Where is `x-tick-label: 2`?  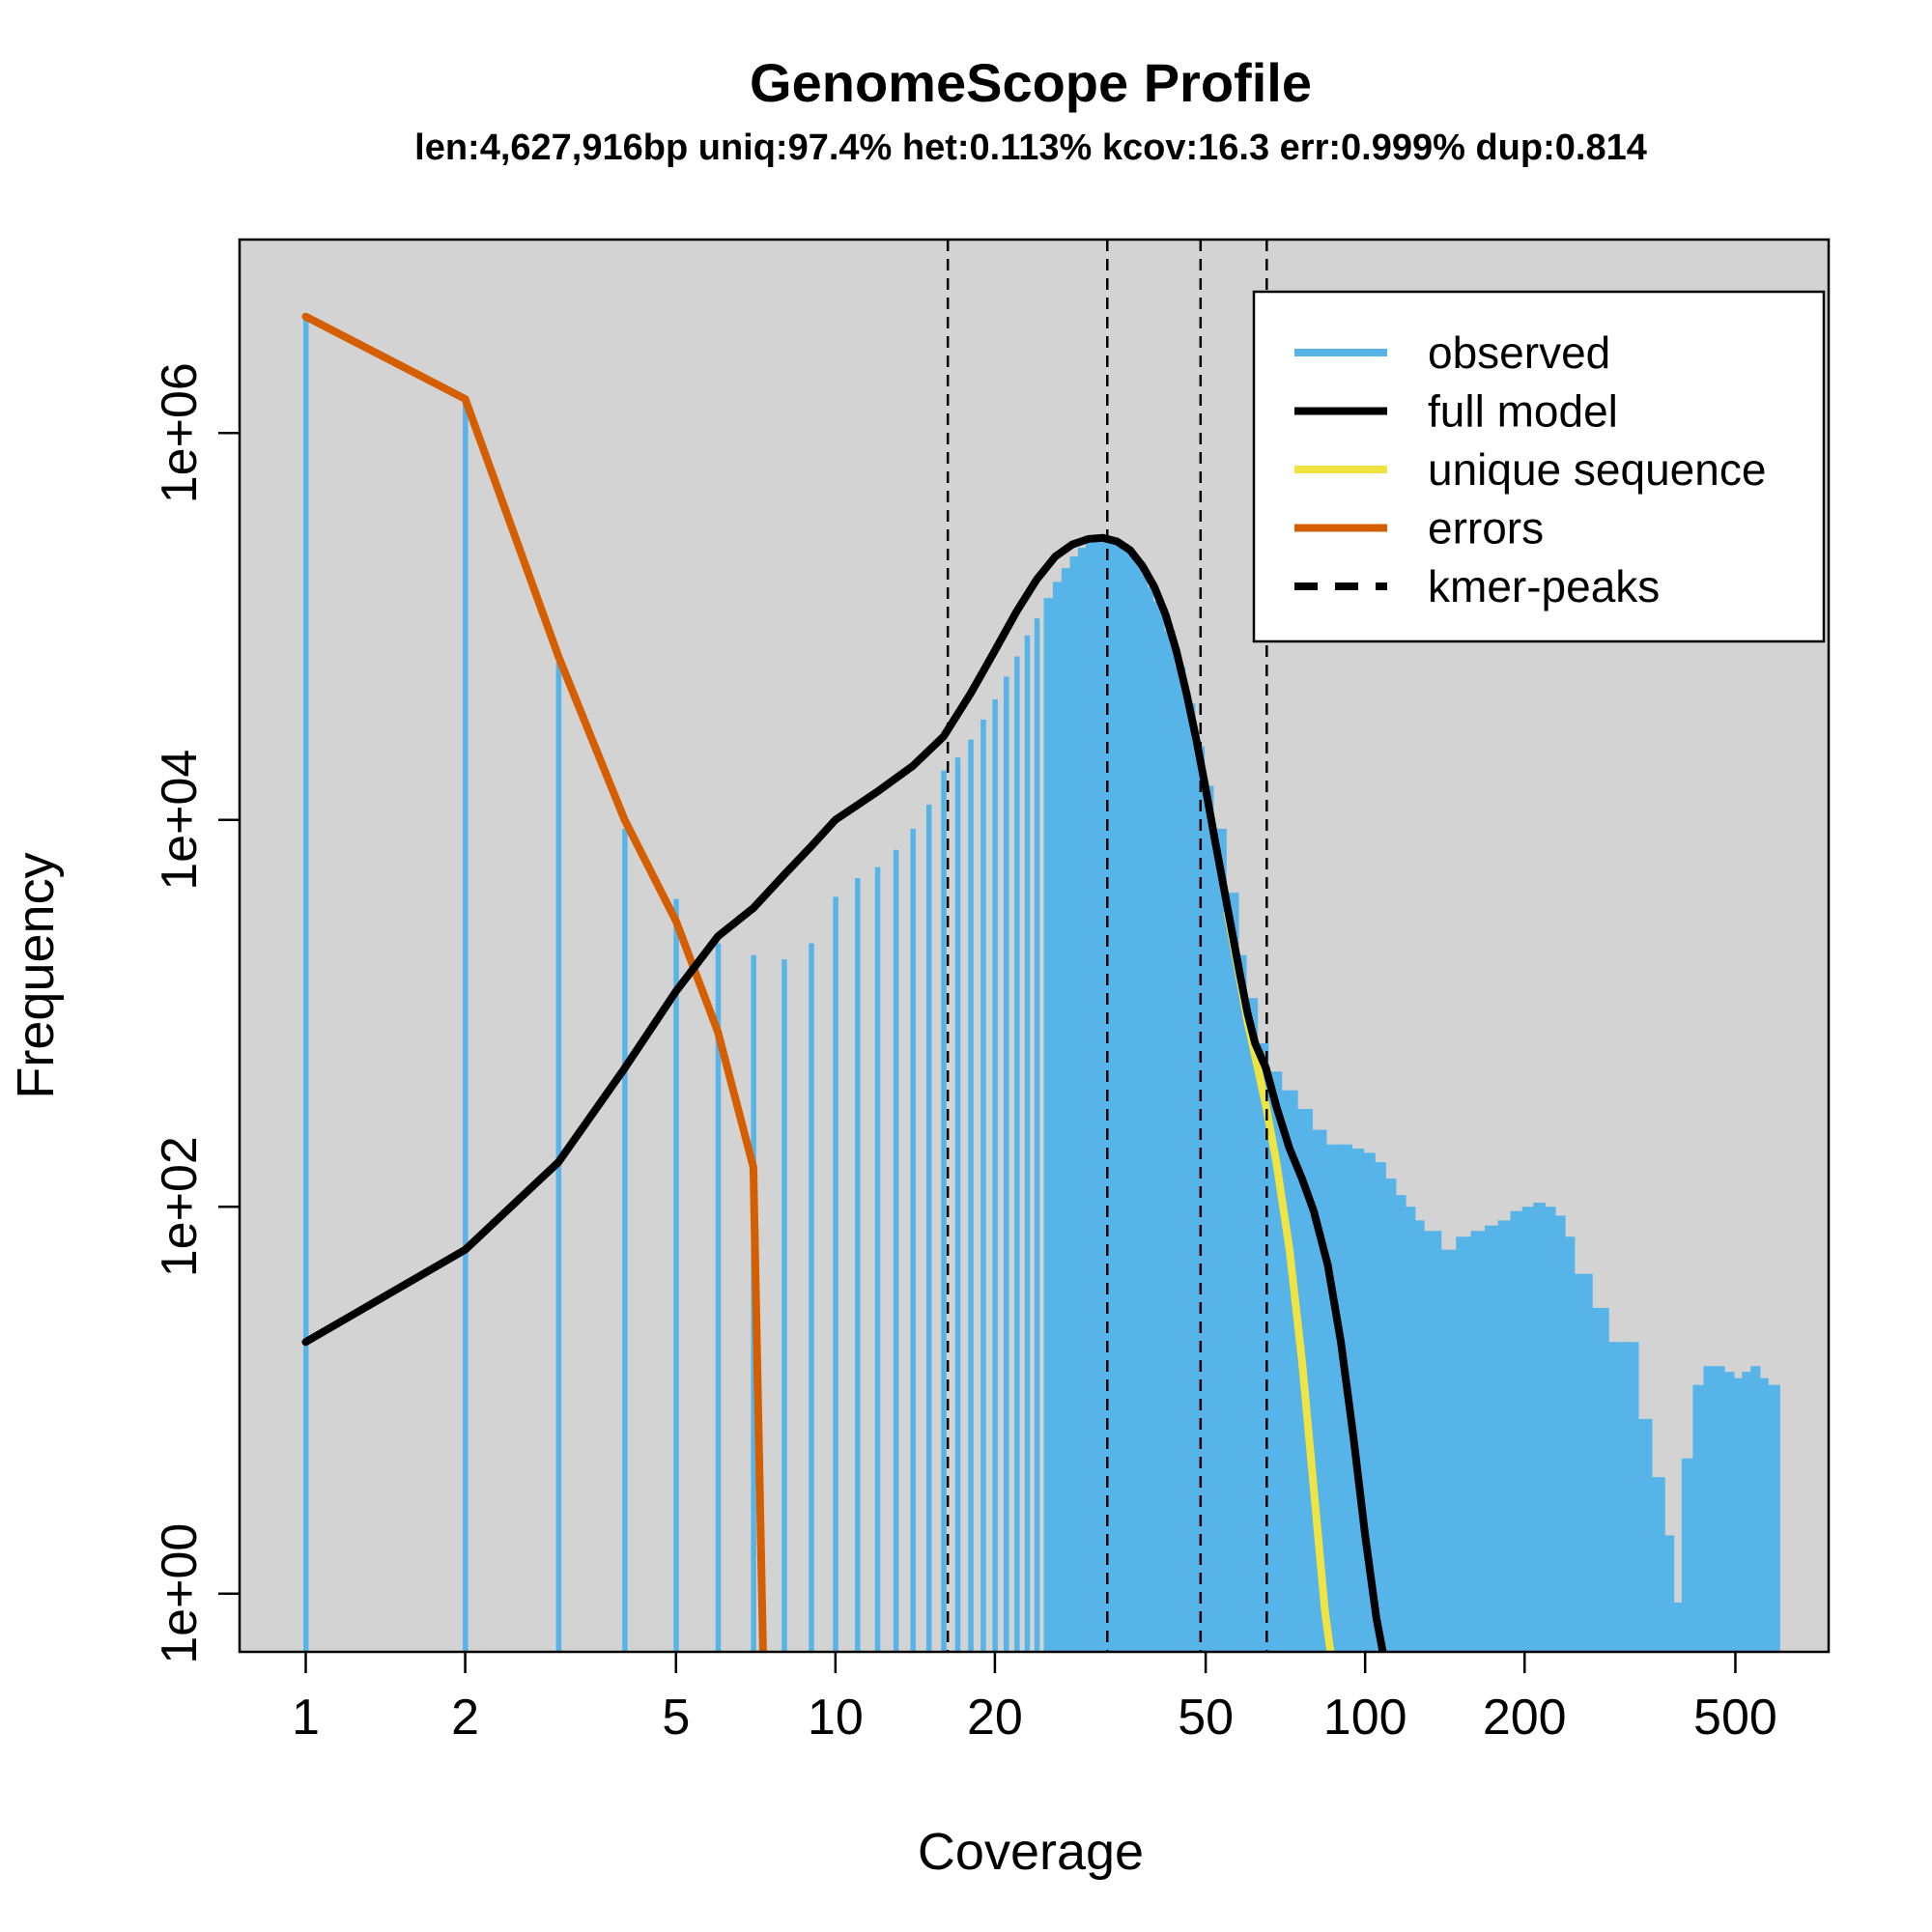 x-tick-label: 2 is located at coordinates (465, 1718).